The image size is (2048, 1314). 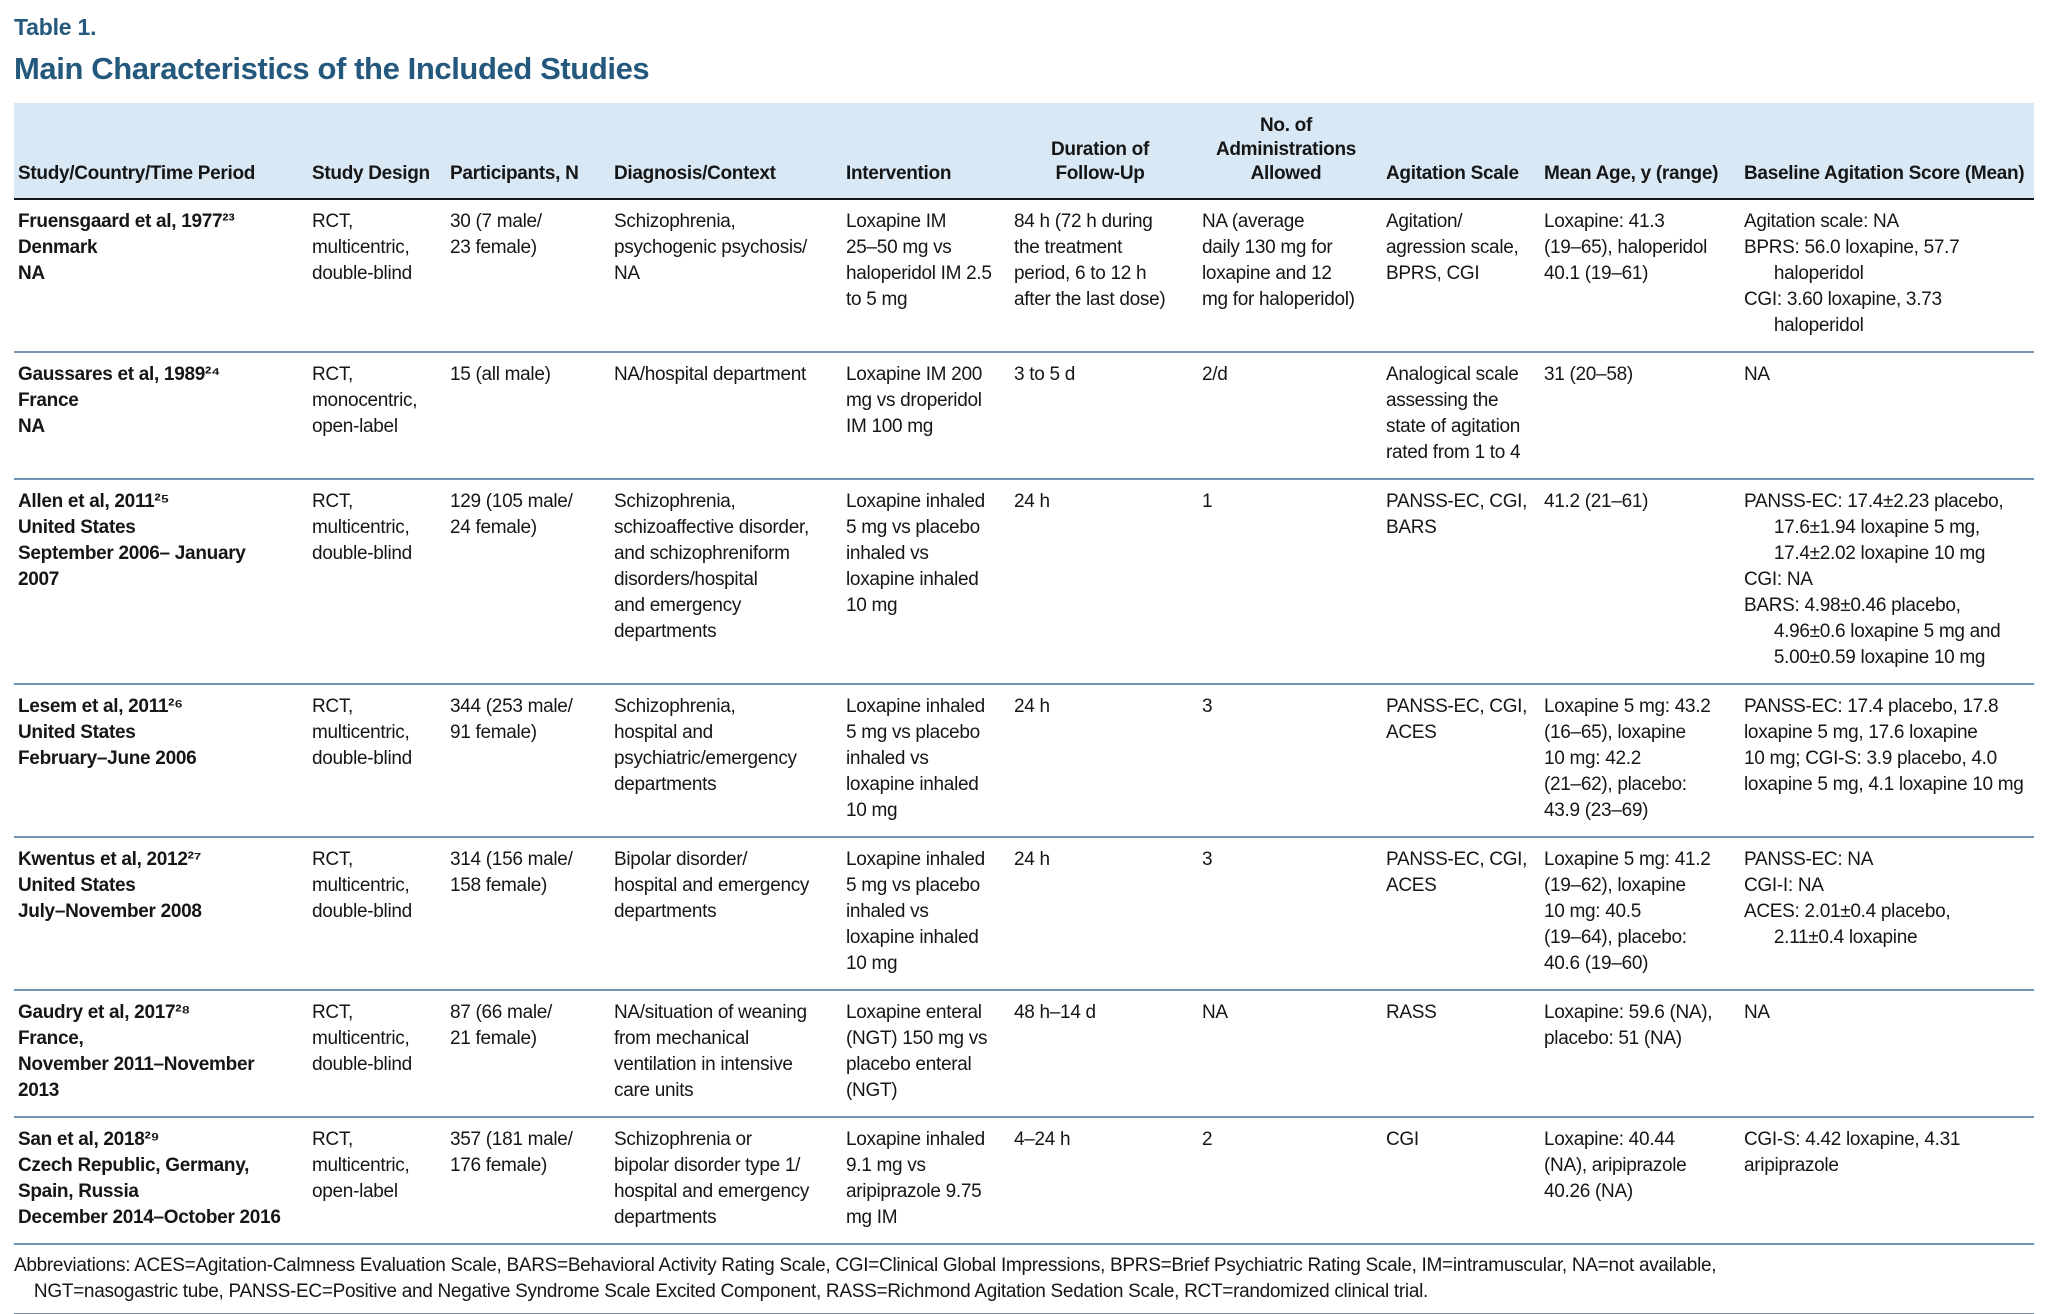 What do you see at coordinates (365, 400) in the screenshot?
I see `cell-design: RCT, monocentric, open-label` at bounding box center [365, 400].